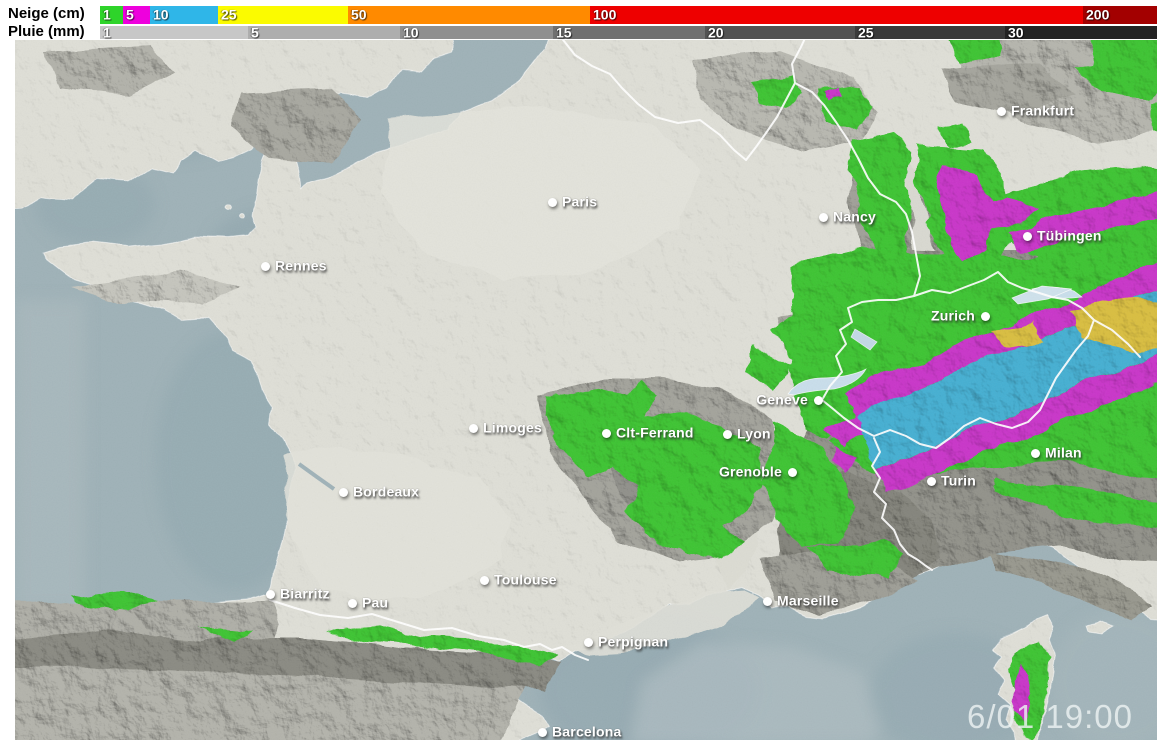 The image size is (1170, 745). I want to click on snow-legend-segment-25: 25, so click(283, 15).